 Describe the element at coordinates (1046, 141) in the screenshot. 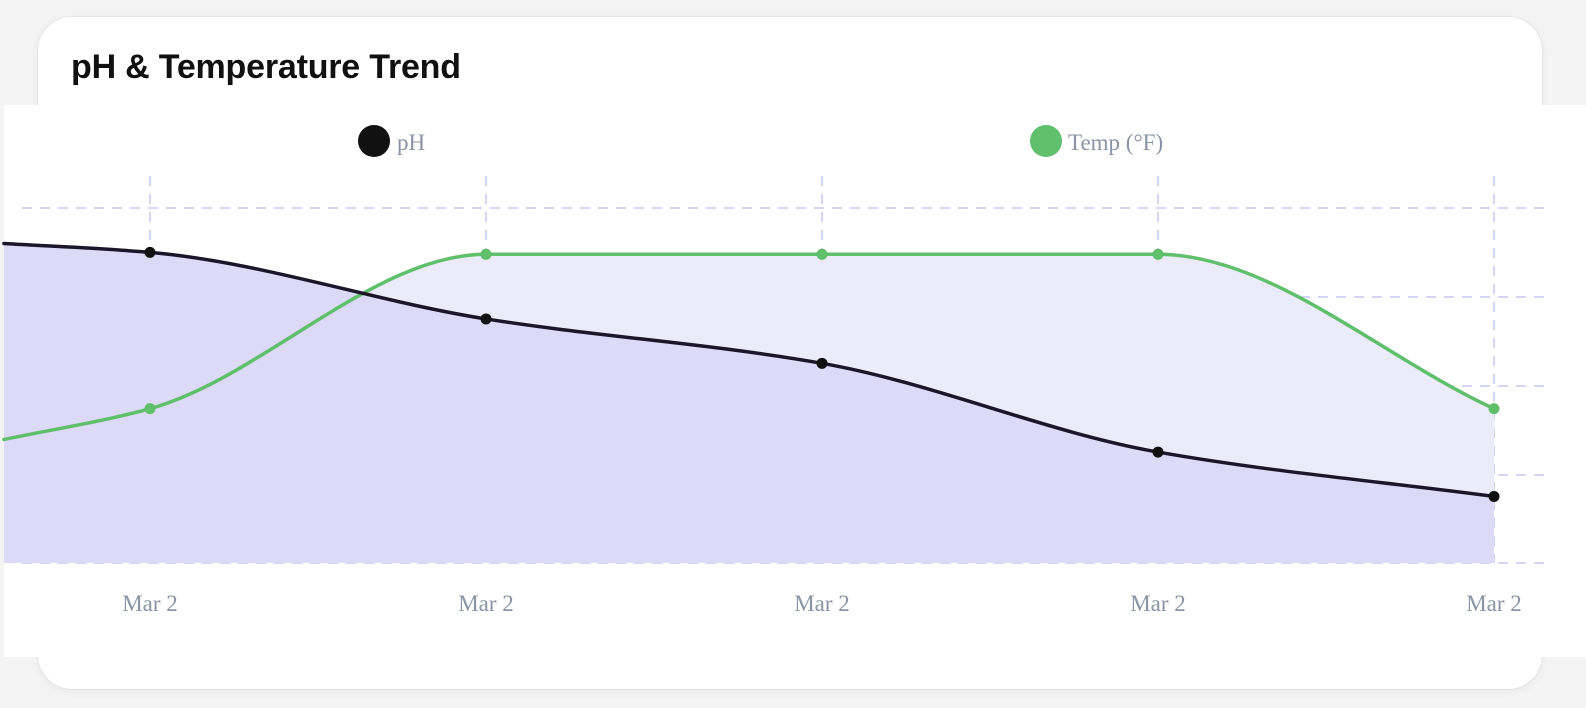

I see `legend-temp-marker` at that location.